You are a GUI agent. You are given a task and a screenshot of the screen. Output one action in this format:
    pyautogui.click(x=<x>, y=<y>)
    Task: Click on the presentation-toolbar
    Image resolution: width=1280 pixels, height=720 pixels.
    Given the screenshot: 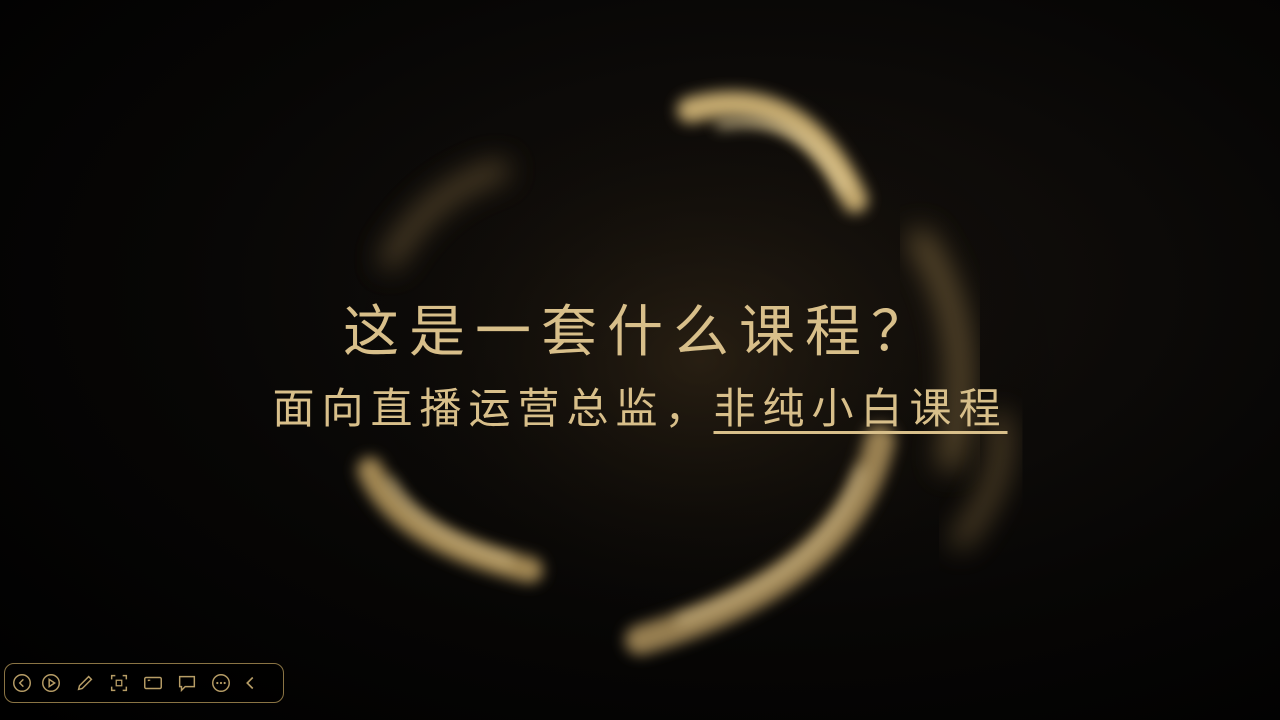 What is the action you would take?
    pyautogui.click(x=144, y=683)
    